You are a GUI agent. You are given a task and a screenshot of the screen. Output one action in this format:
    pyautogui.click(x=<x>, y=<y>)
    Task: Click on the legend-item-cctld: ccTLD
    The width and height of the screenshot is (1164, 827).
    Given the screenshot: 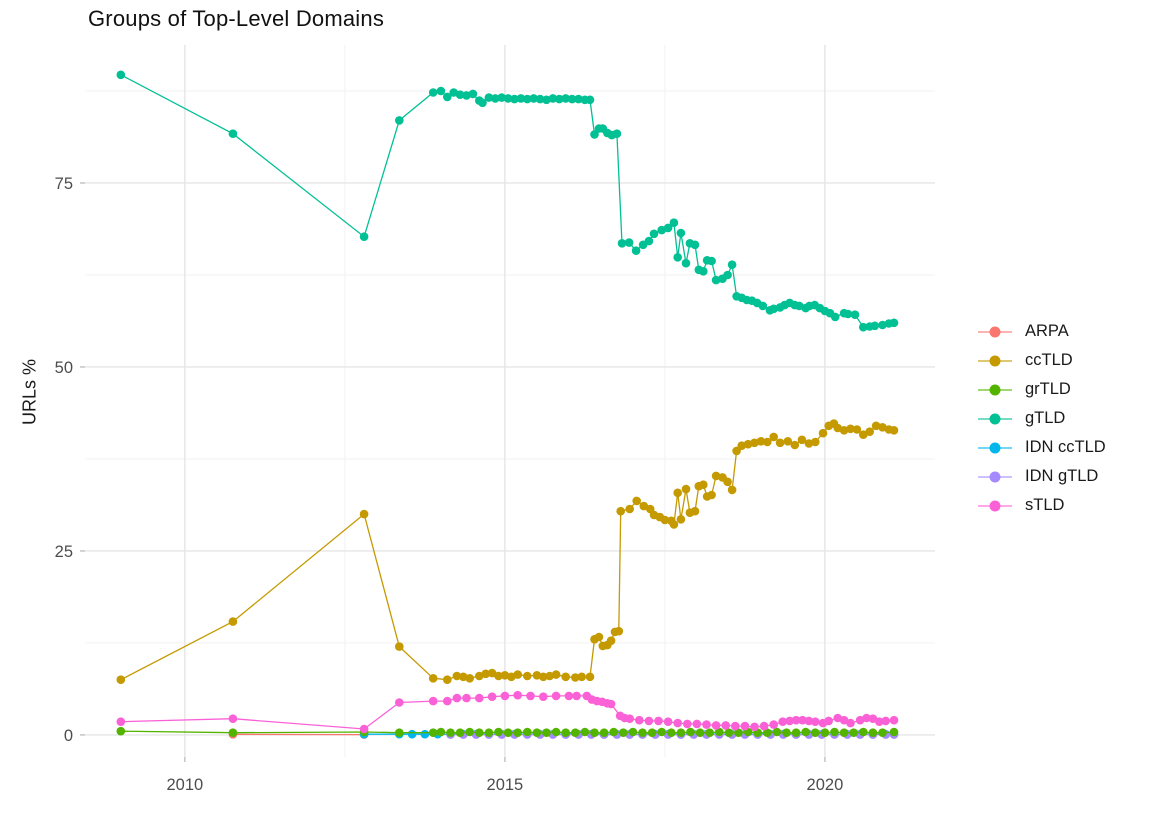 What is the action you would take?
    pyautogui.click(x=1042, y=360)
    